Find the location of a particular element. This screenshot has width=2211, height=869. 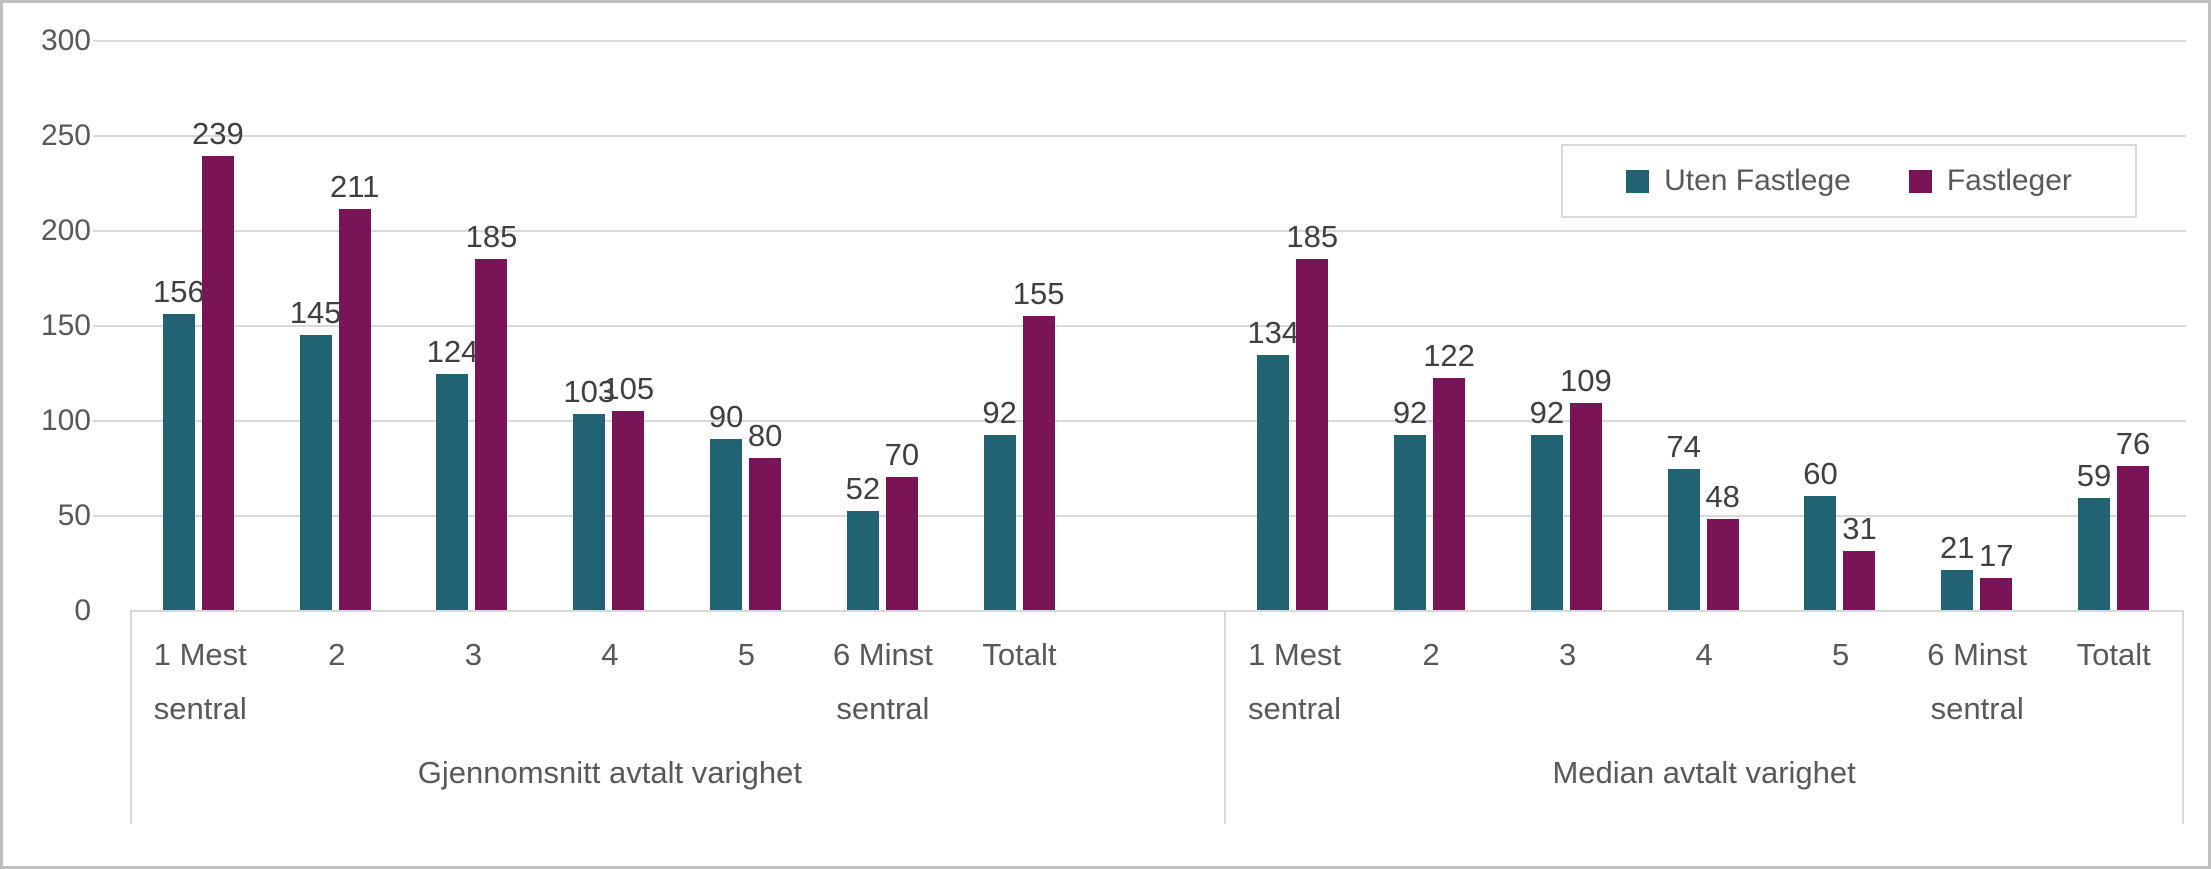

bar-pair: 92 122 is located at coordinates (1433, 325).